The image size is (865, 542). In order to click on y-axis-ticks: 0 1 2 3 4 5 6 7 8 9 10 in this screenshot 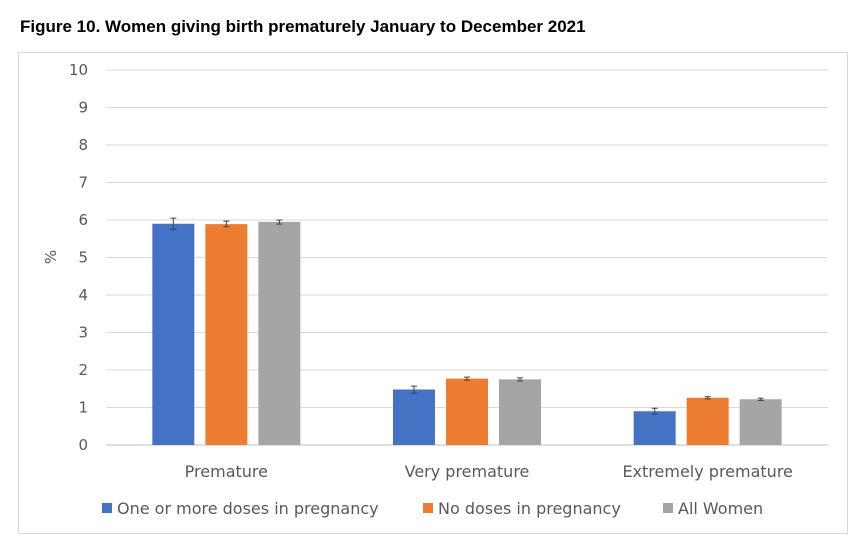, I will do `click(78, 257)`.